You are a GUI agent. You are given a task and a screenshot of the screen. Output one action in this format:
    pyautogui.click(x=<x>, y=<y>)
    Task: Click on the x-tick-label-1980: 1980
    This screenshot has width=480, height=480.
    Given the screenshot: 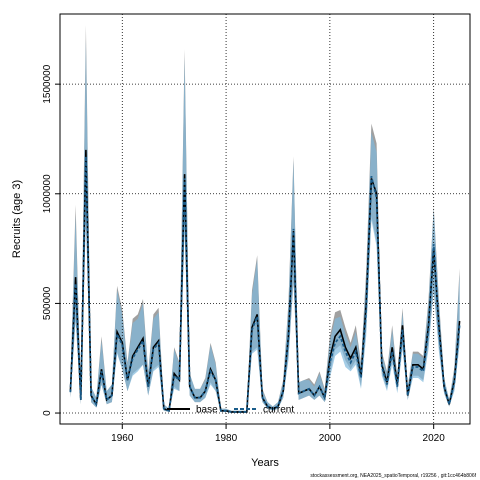 What is the action you would take?
    pyautogui.click(x=226, y=438)
    